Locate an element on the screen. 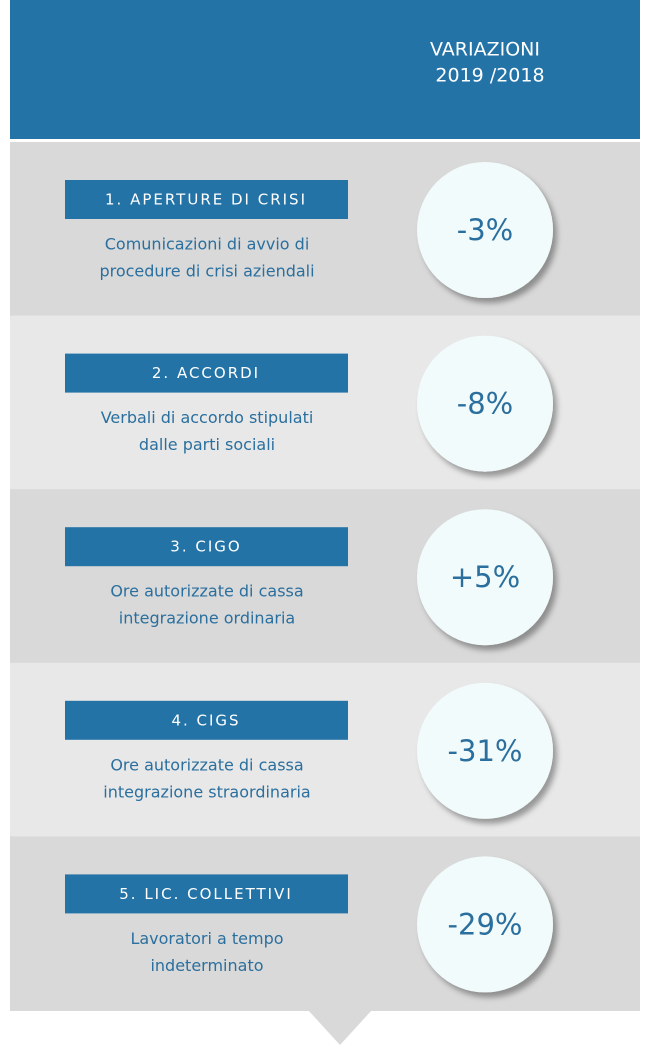 This screenshot has height=1047, width=648. row-description: integrazione straordinaria is located at coordinates (206, 791).